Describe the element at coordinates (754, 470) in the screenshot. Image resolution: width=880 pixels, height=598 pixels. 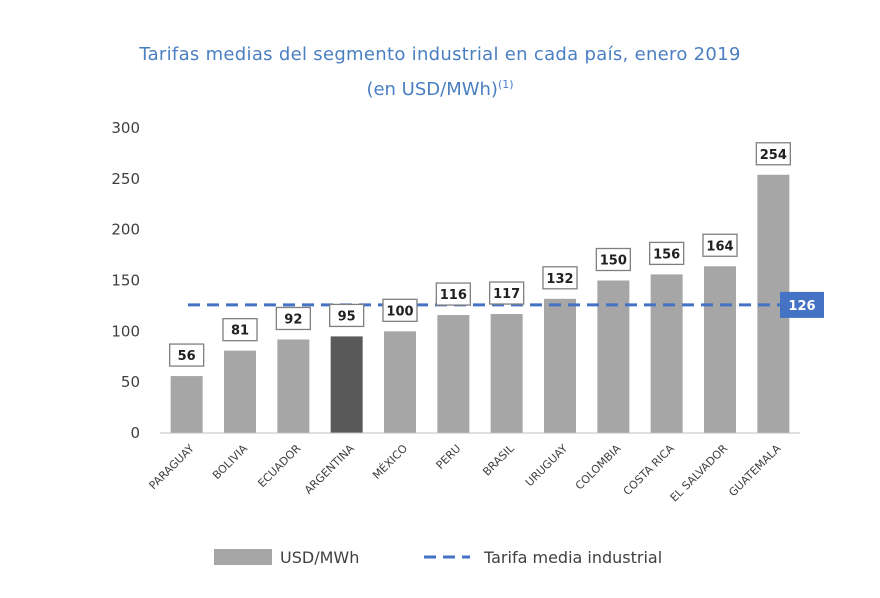
I see `x-category-label: GUATEMALA` at that location.